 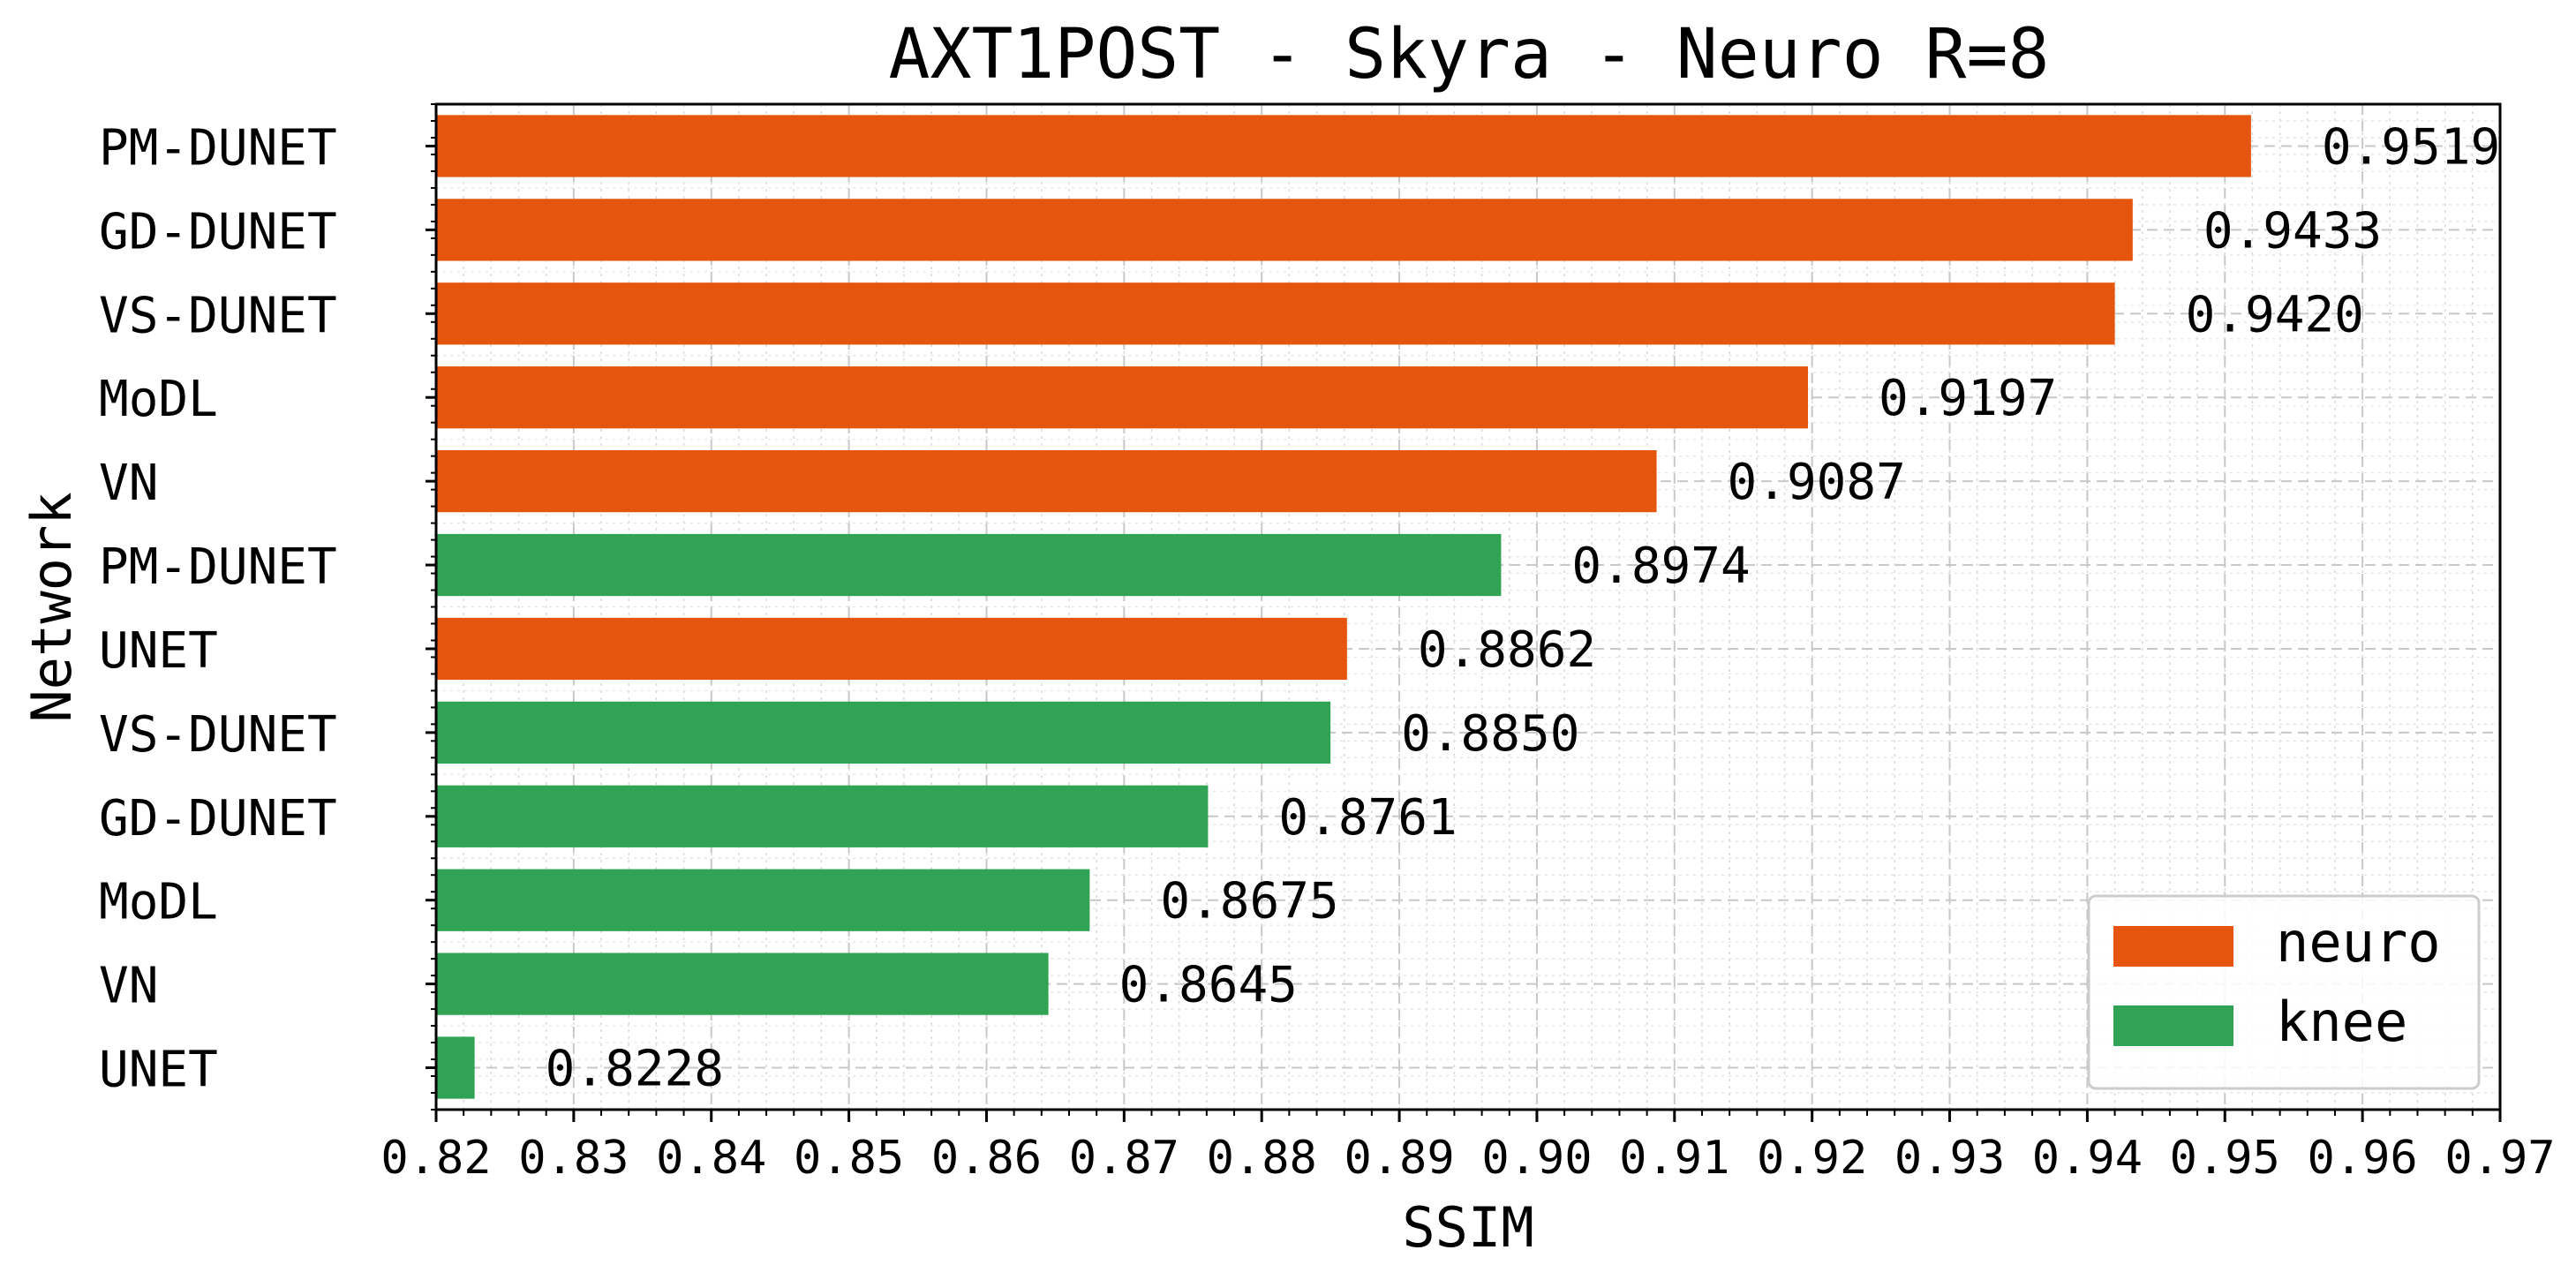 I want to click on legend: neuro knee, so click(x=2284, y=992).